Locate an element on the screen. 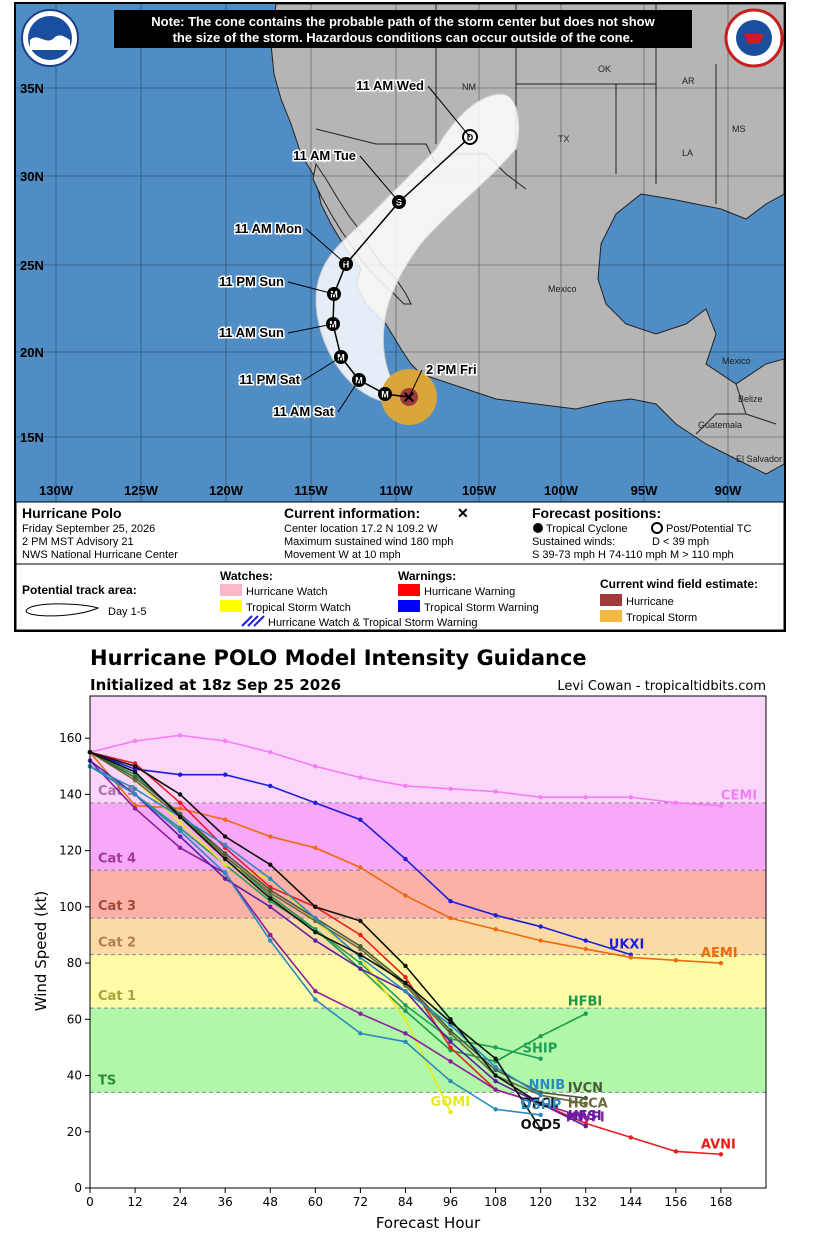  warnings-title: Warnings: is located at coordinates (427, 576).